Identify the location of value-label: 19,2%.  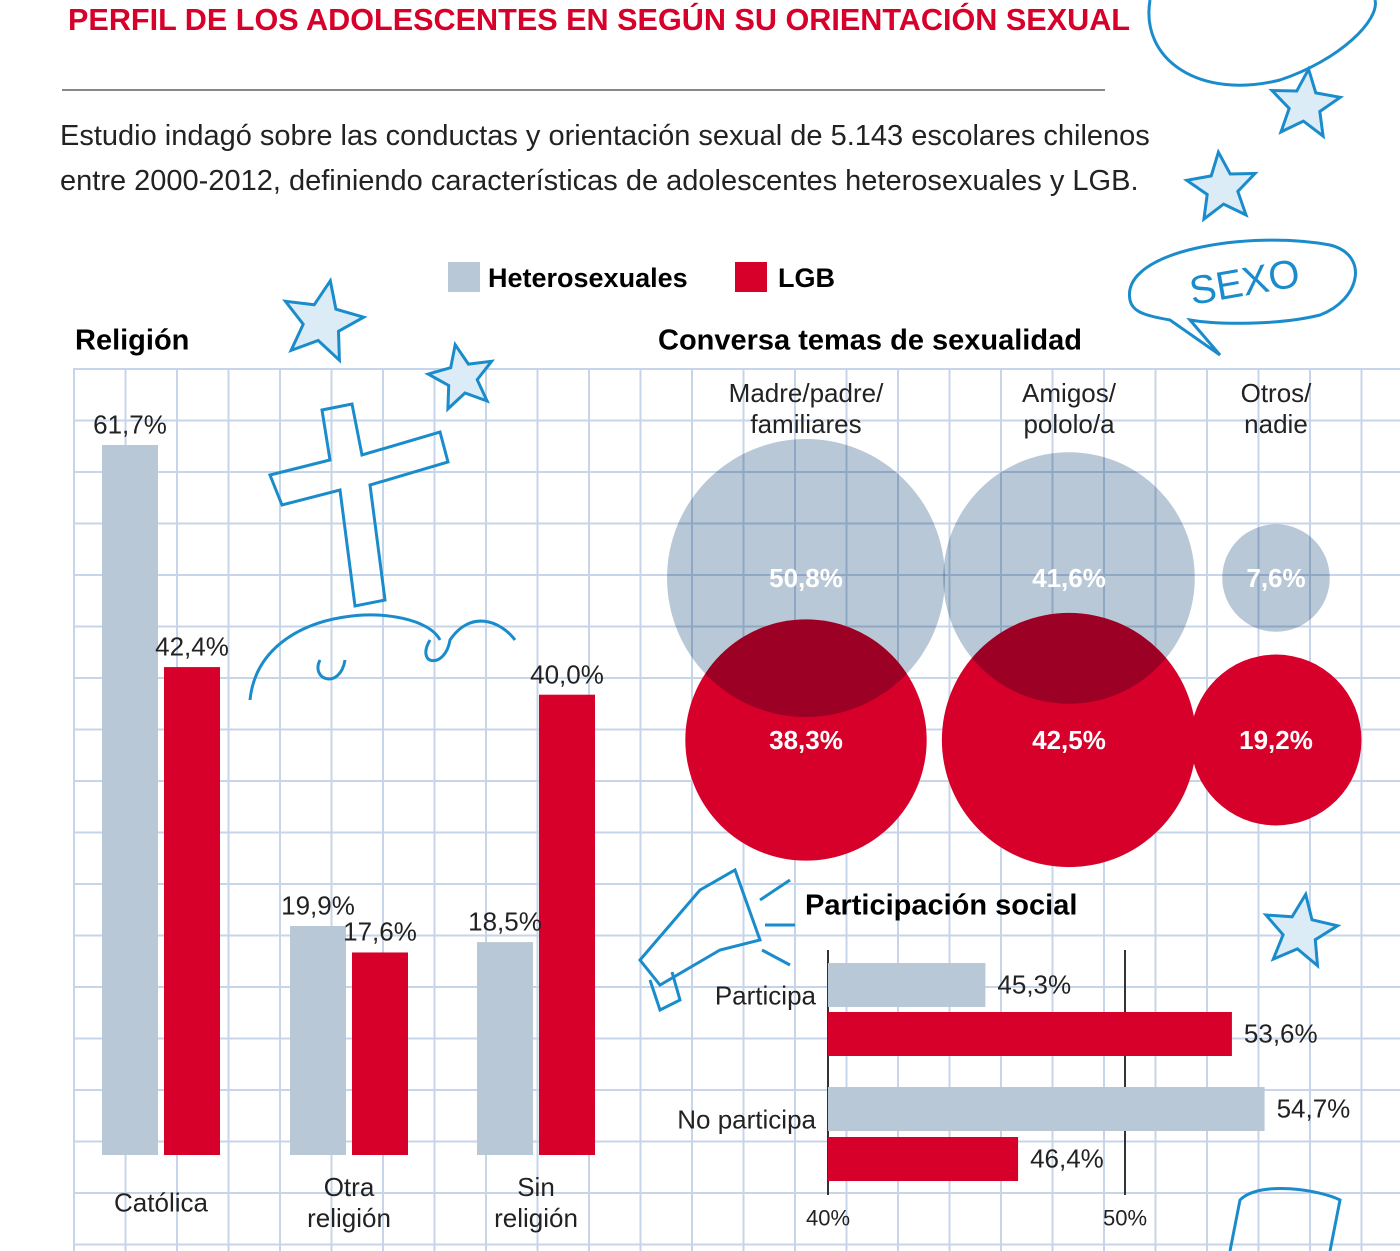
(1276, 740).